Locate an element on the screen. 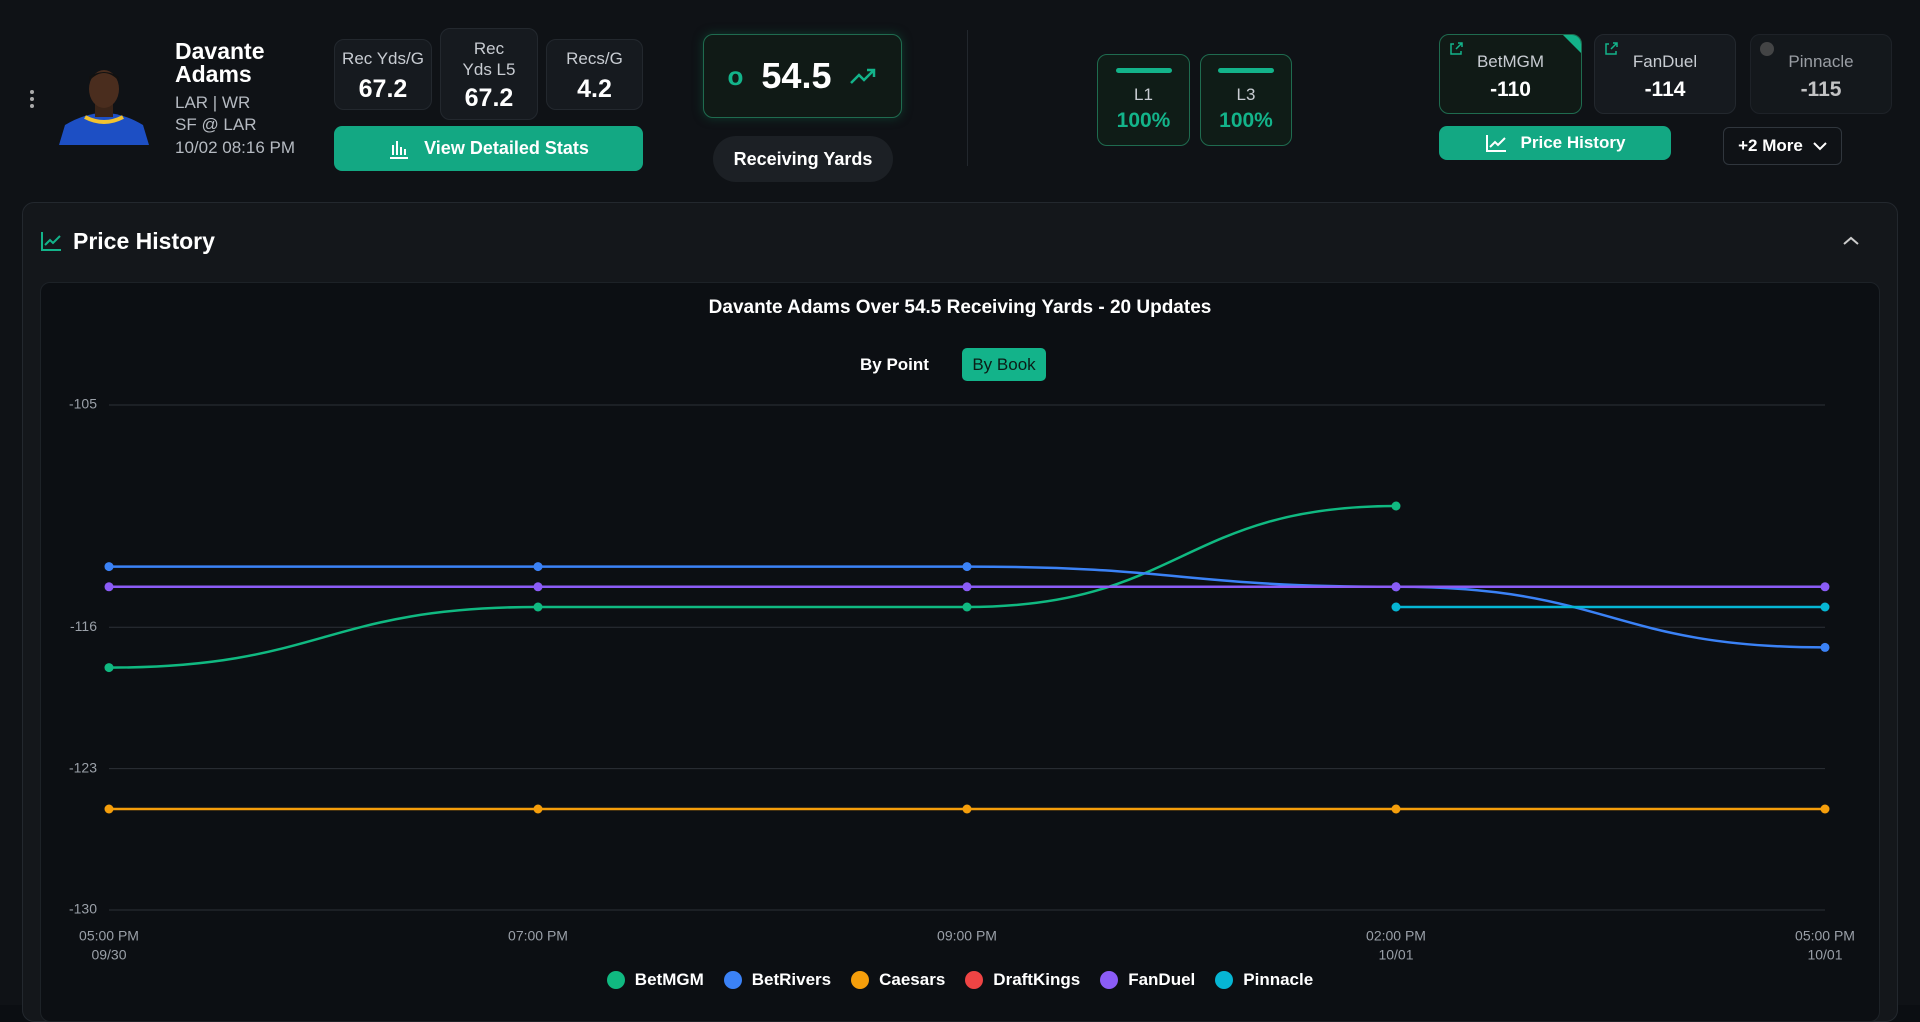  trend-icon is located at coordinates (863, 76).